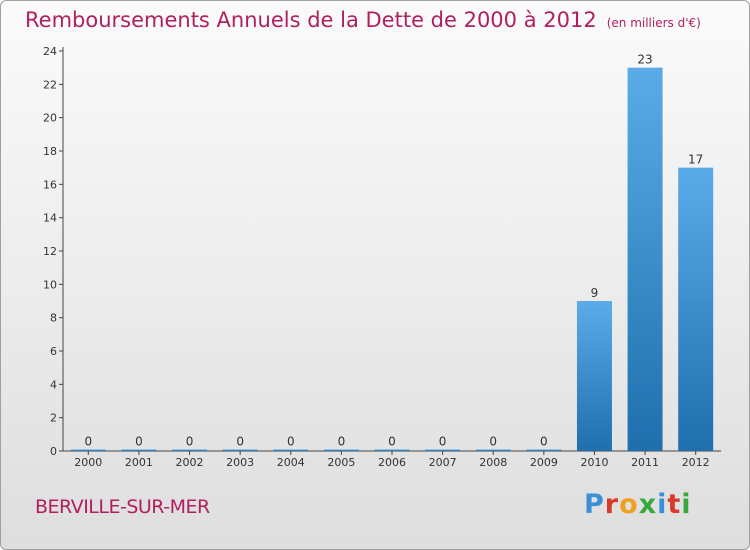  What do you see at coordinates (88, 462) in the screenshot?
I see `x-tick-label: 2000` at bounding box center [88, 462].